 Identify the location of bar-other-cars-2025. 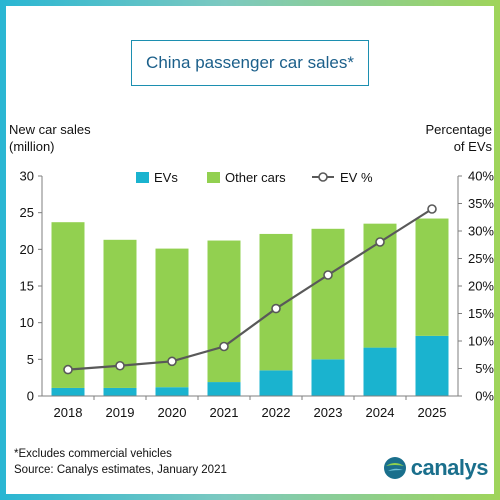
(432, 277).